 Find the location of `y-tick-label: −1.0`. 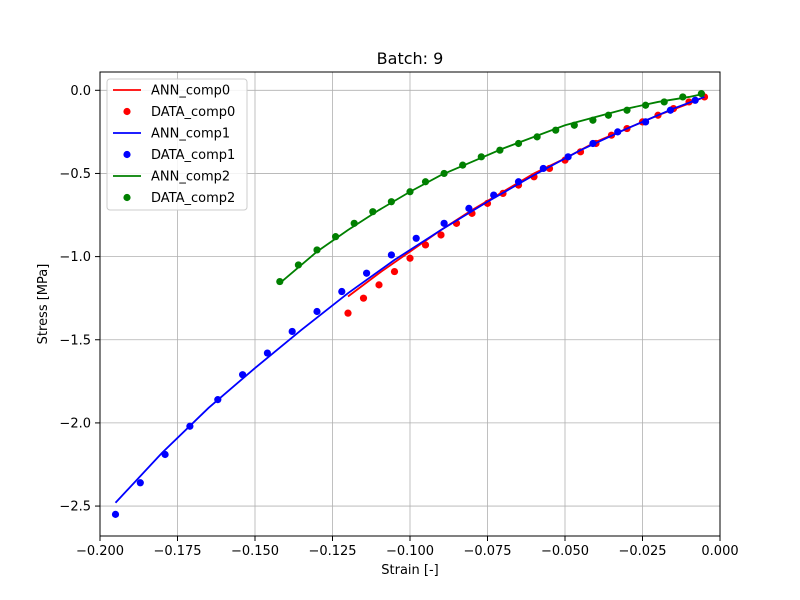

y-tick-label: −1.0 is located at coordinates (75, 257).